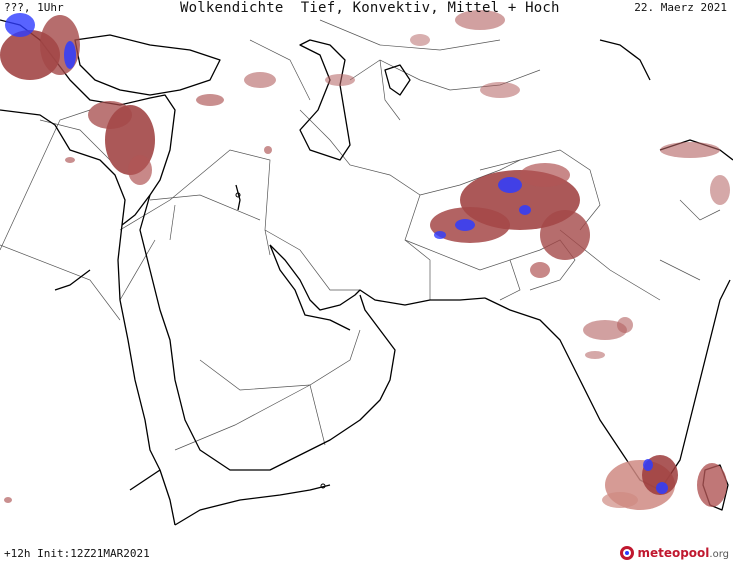 Image resolution: width=733 pixels, height=570 pixels. Describe the element at coordinates (659, 553) in the screenshot. I see `logo-brand-primary: meteo` at that location.